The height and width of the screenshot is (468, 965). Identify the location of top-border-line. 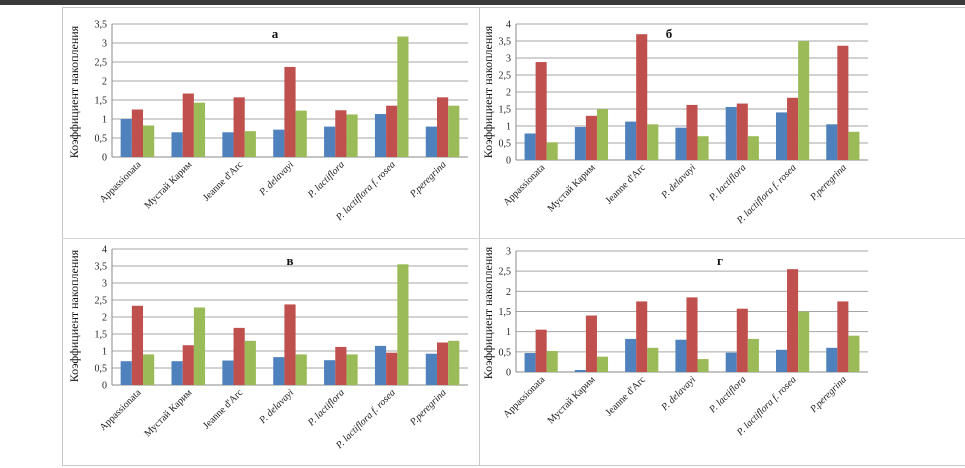
(482, 2).